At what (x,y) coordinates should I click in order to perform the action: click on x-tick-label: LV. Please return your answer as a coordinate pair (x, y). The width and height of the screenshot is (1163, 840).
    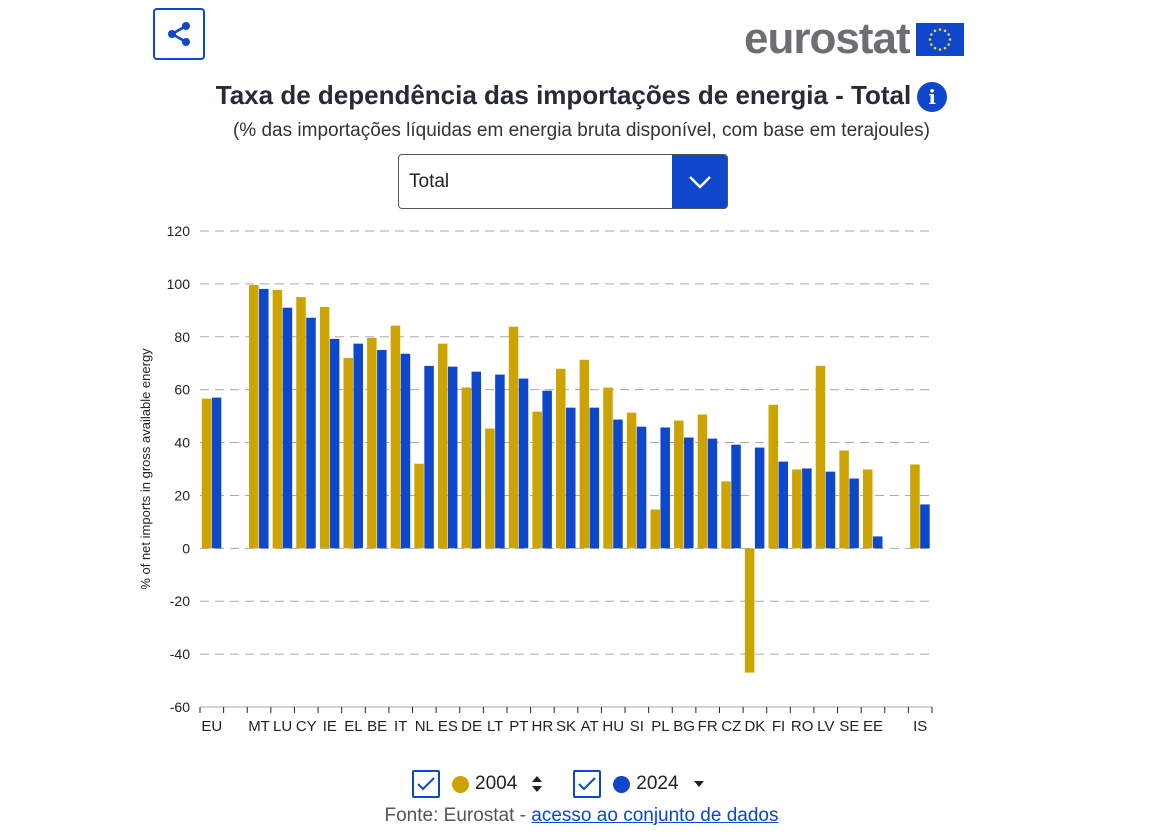
    Looking at the image, I should click on (825, 726).